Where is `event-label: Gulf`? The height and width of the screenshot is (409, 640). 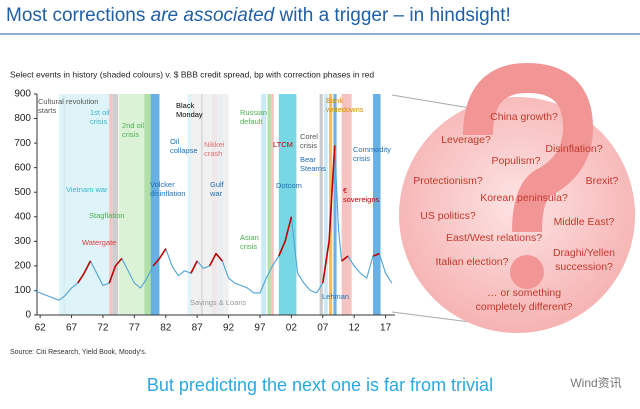 event-label: Gulf is located at coordinates (217, 184).